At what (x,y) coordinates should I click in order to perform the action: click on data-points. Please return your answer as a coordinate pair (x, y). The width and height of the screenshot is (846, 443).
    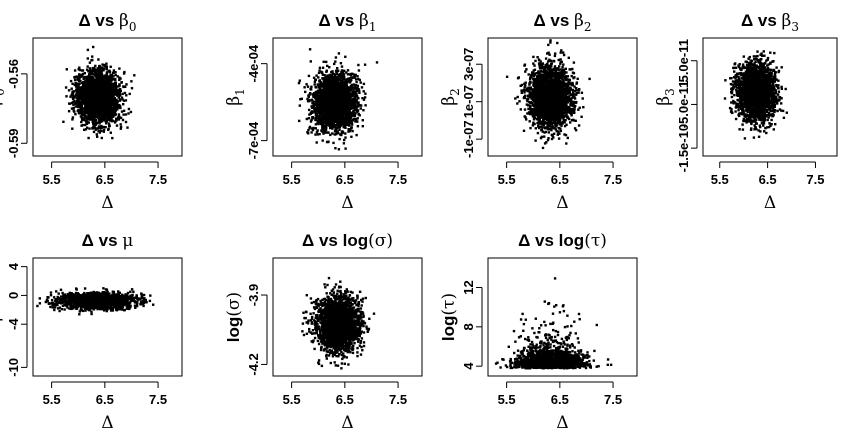
    Looking at the image, I should click on (98, 92).